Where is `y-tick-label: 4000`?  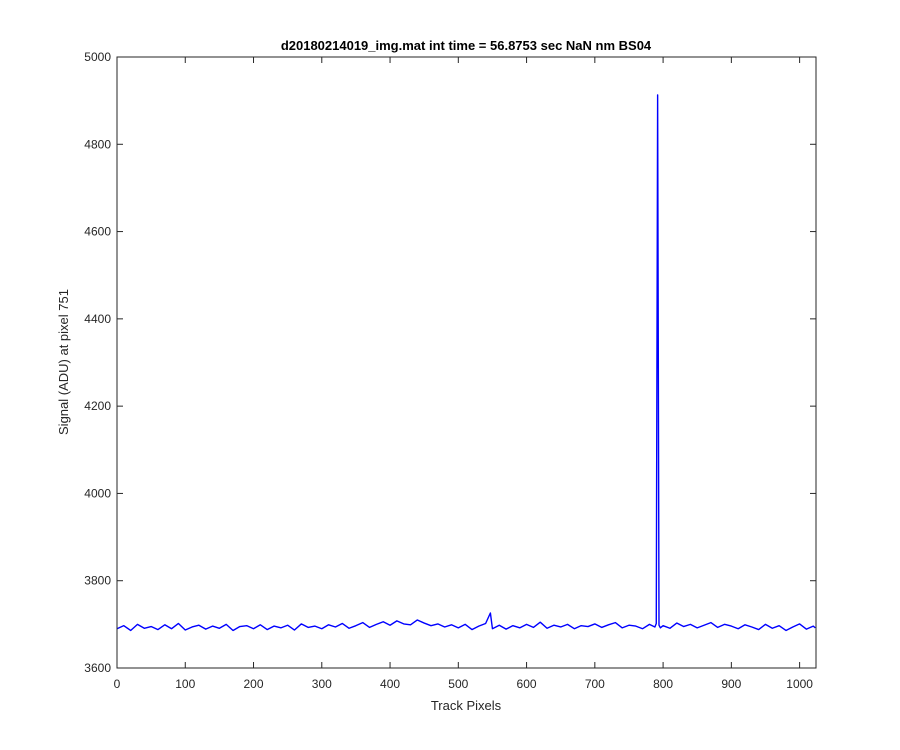
y-tick-label: 4000 is located at coordinates (97, 493).